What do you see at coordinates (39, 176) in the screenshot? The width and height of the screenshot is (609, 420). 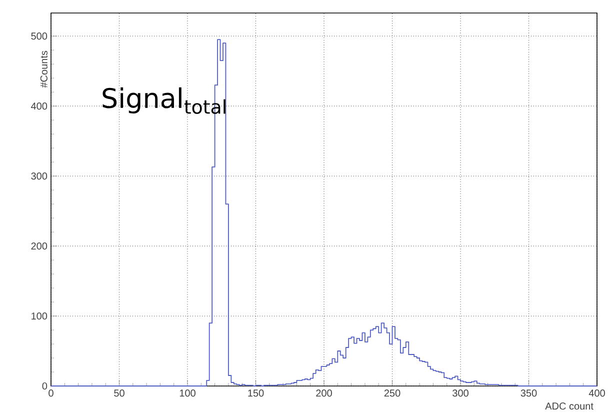 I see `y-tick-label: 300` at bounding box center [39, 176].